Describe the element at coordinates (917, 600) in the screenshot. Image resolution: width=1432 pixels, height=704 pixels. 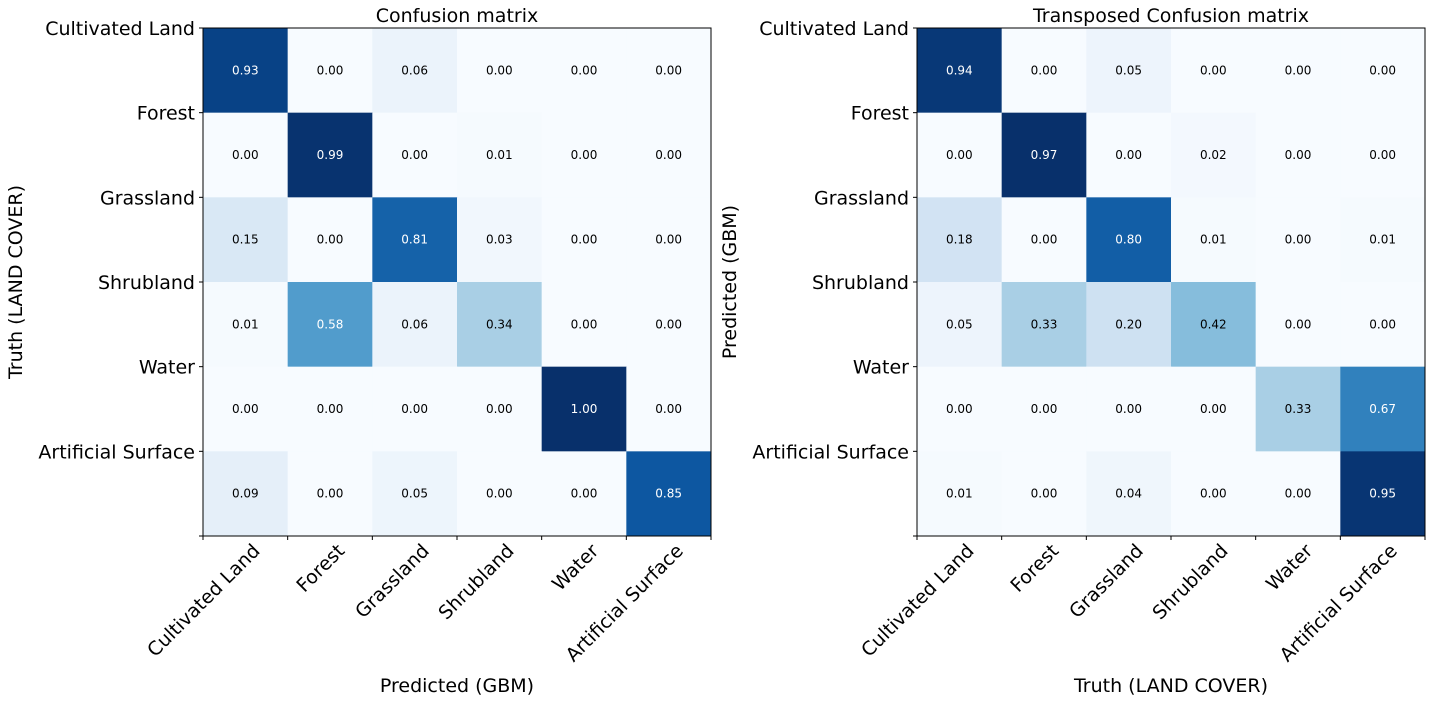
I see `x-tick-label: Cultivated Land` at that location.